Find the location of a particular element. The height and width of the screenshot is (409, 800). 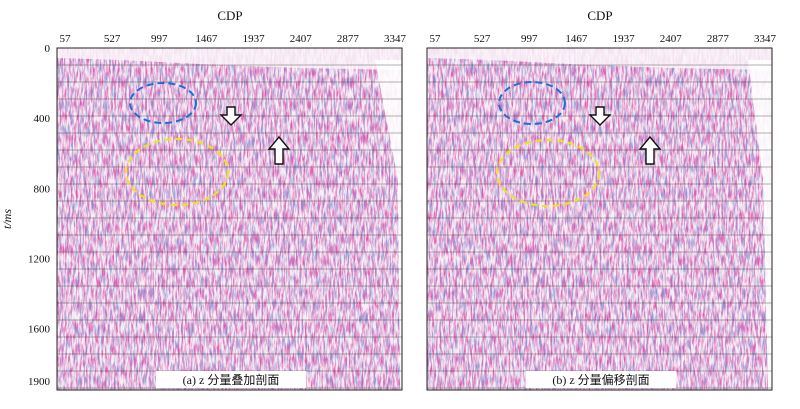

x-axis-title-left: CDP is located at coordinates (229, 15).